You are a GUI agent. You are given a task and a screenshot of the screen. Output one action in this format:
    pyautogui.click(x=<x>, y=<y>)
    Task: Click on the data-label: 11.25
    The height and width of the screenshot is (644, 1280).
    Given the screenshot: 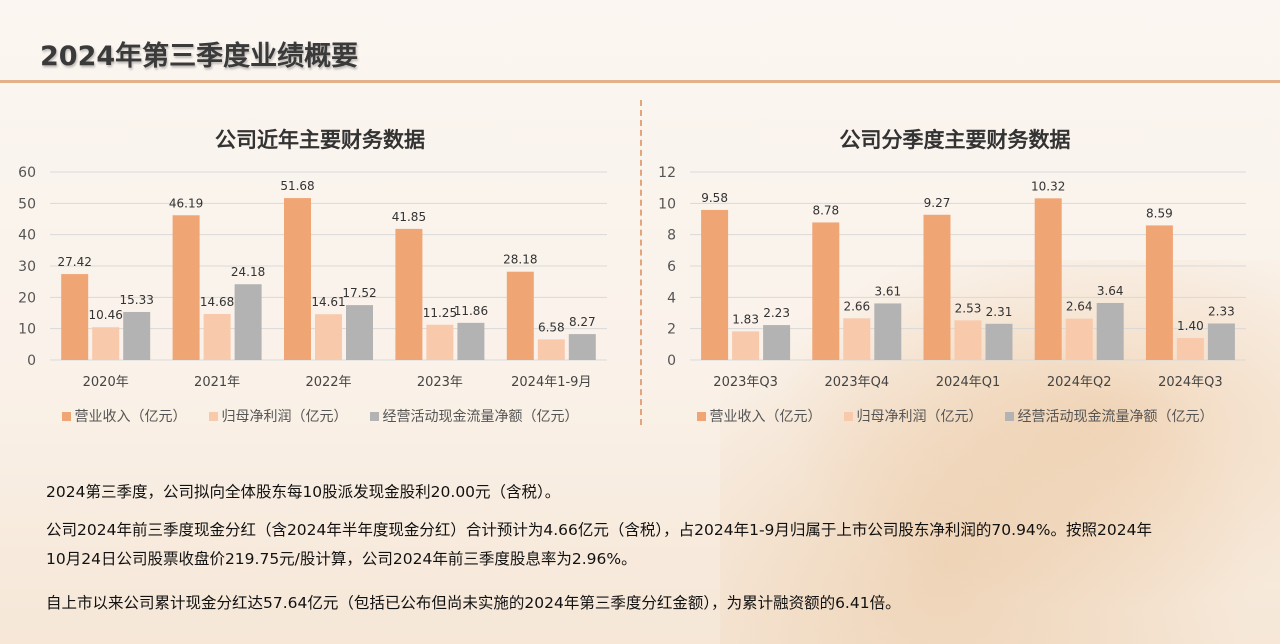 What is the action you would take?
    pyautogui.click(x=440, y=313)
    